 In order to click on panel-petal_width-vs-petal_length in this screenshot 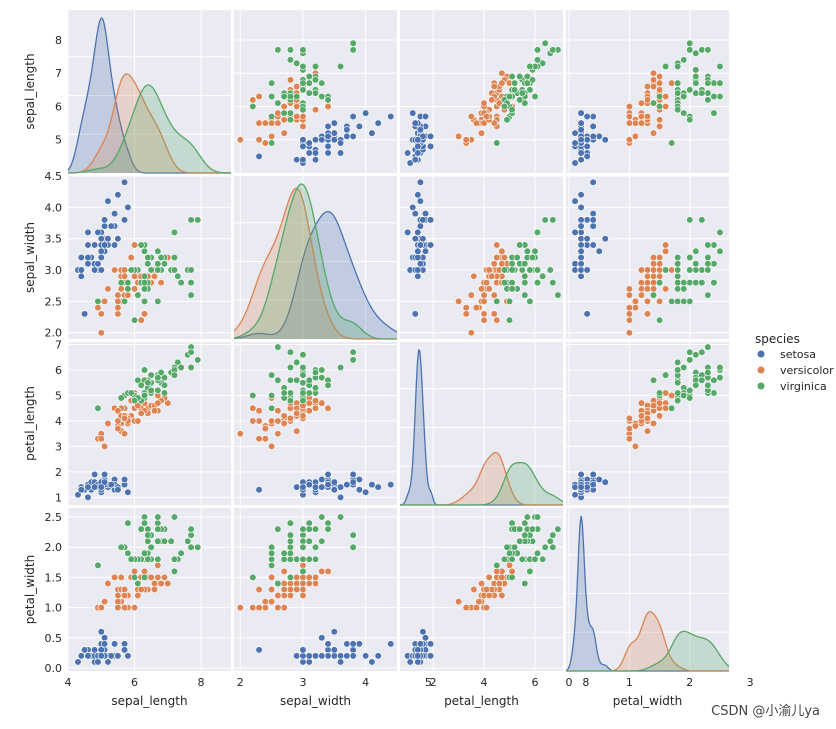, I will do `click(481, 589)`.